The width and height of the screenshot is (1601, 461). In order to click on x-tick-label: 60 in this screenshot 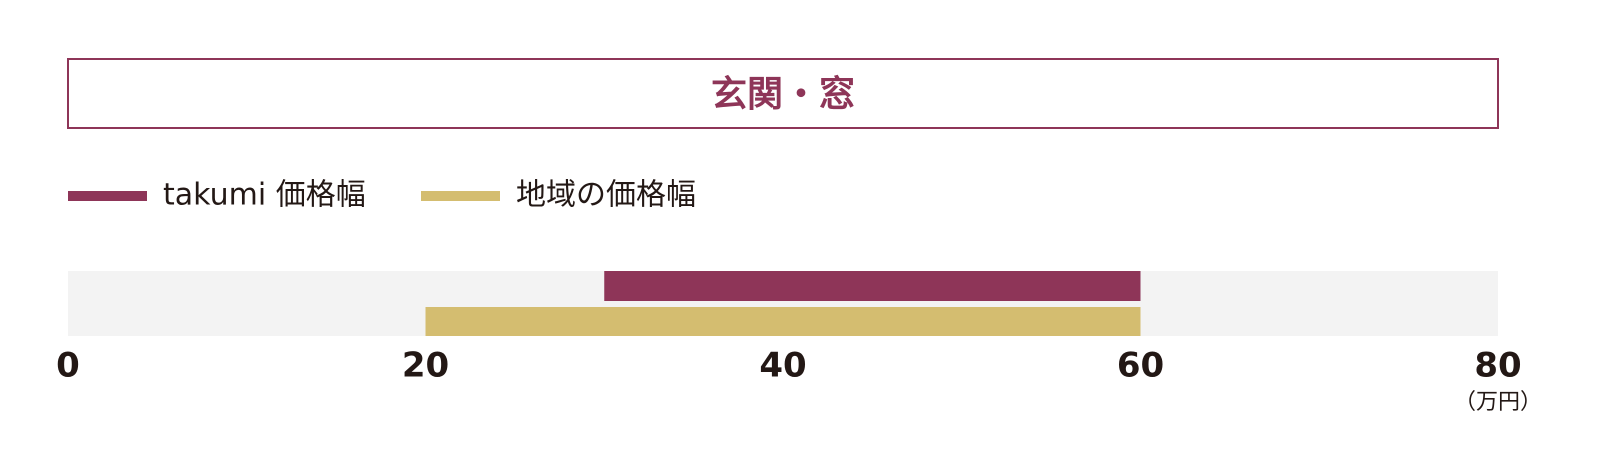, I will do `click(1140, 366)`.